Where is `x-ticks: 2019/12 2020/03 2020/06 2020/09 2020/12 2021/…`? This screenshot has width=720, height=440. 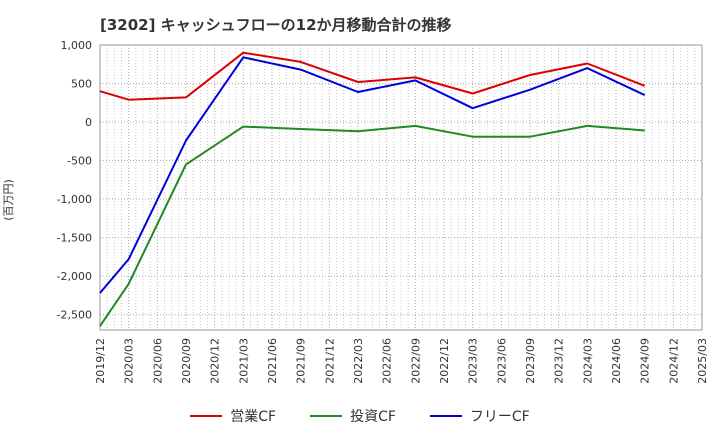
x-ticks: 2019/12 2020/03 2020/06 2020/09 2020/12 2021/… is located at coordinates (401, 361).